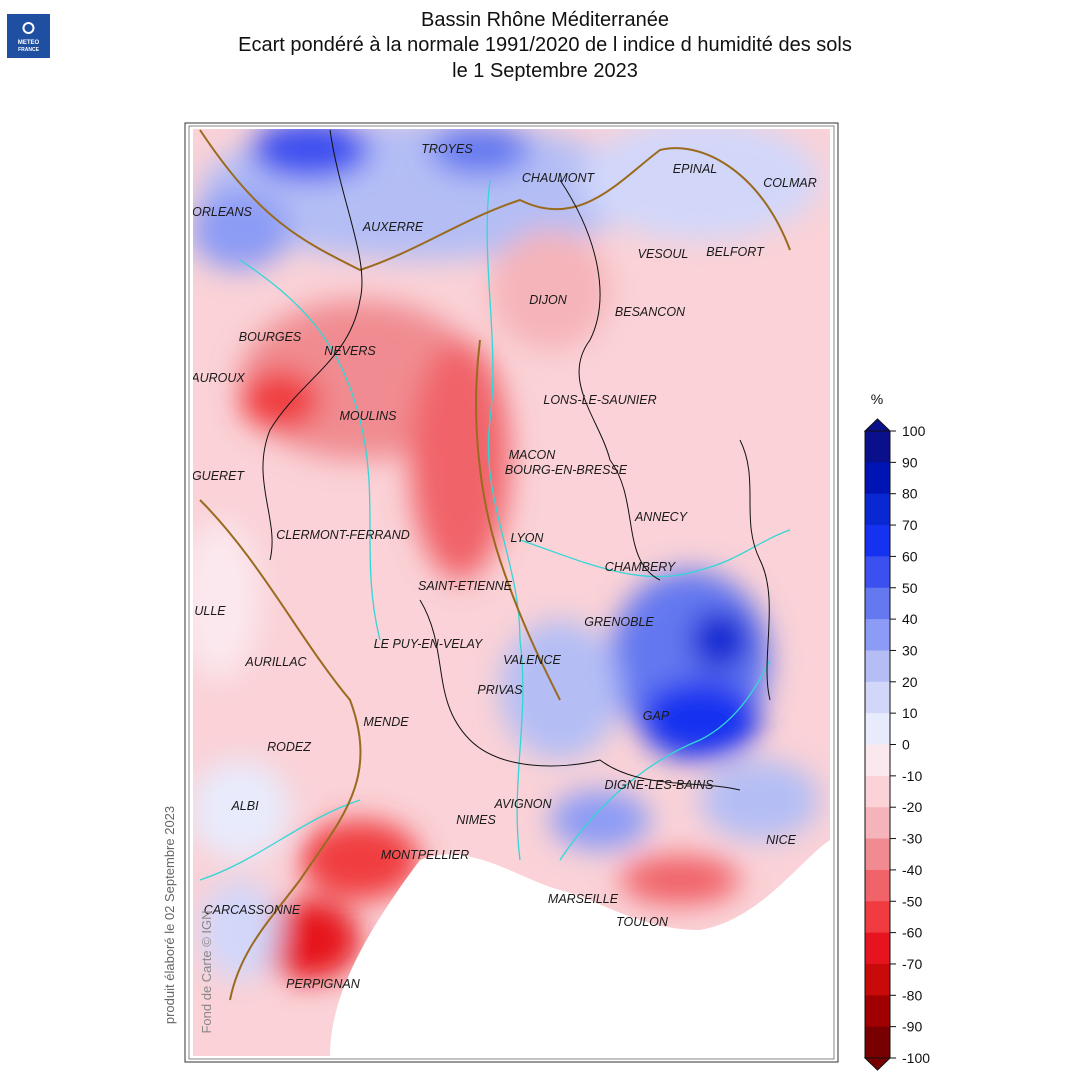  Describe the element at coordinates (599, 400) in the screenshot. I see `city-label: LONS-LE-SAUNIER` at that location.